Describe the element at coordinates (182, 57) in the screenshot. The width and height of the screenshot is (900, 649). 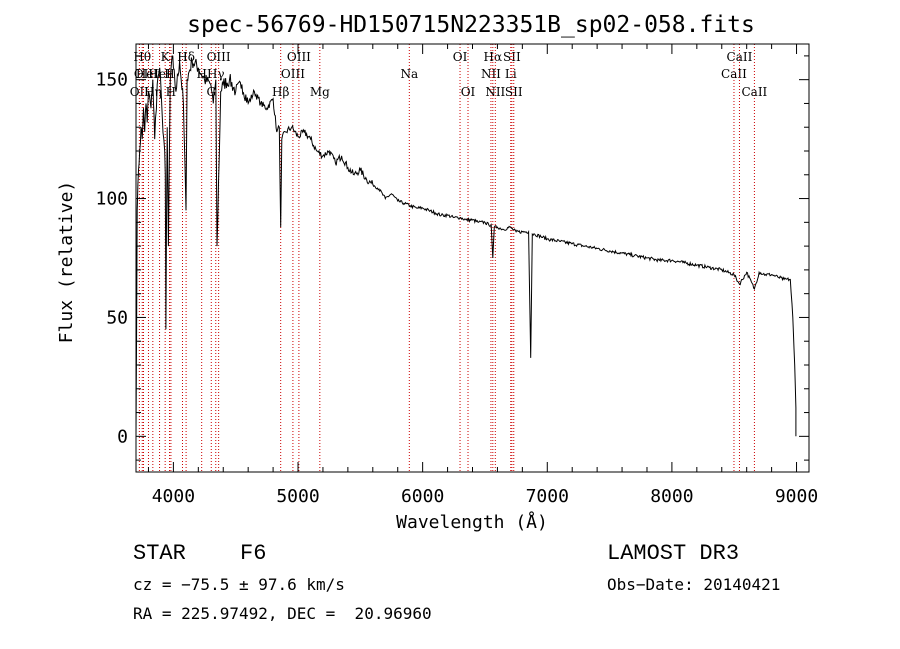
I see `line-label-9: H` at that location.